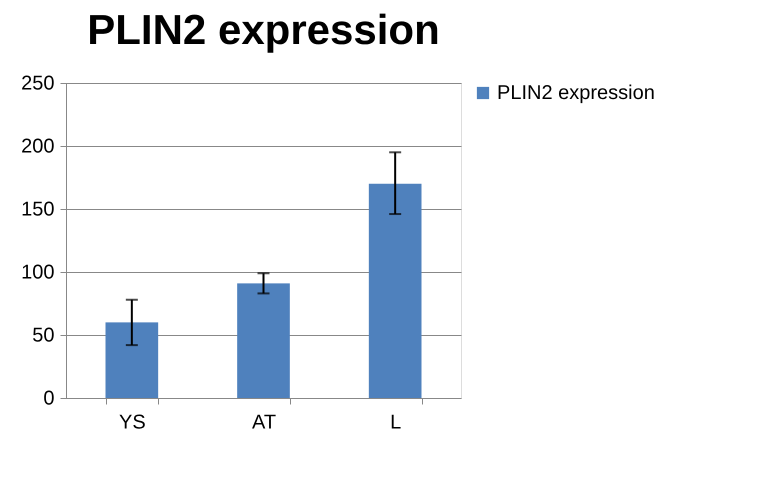 The width and height of the screenshot is (773, 492). Describe the element at coordinates (37, 273) in the screenshot. I see `y-tick-label: 100` at that location.